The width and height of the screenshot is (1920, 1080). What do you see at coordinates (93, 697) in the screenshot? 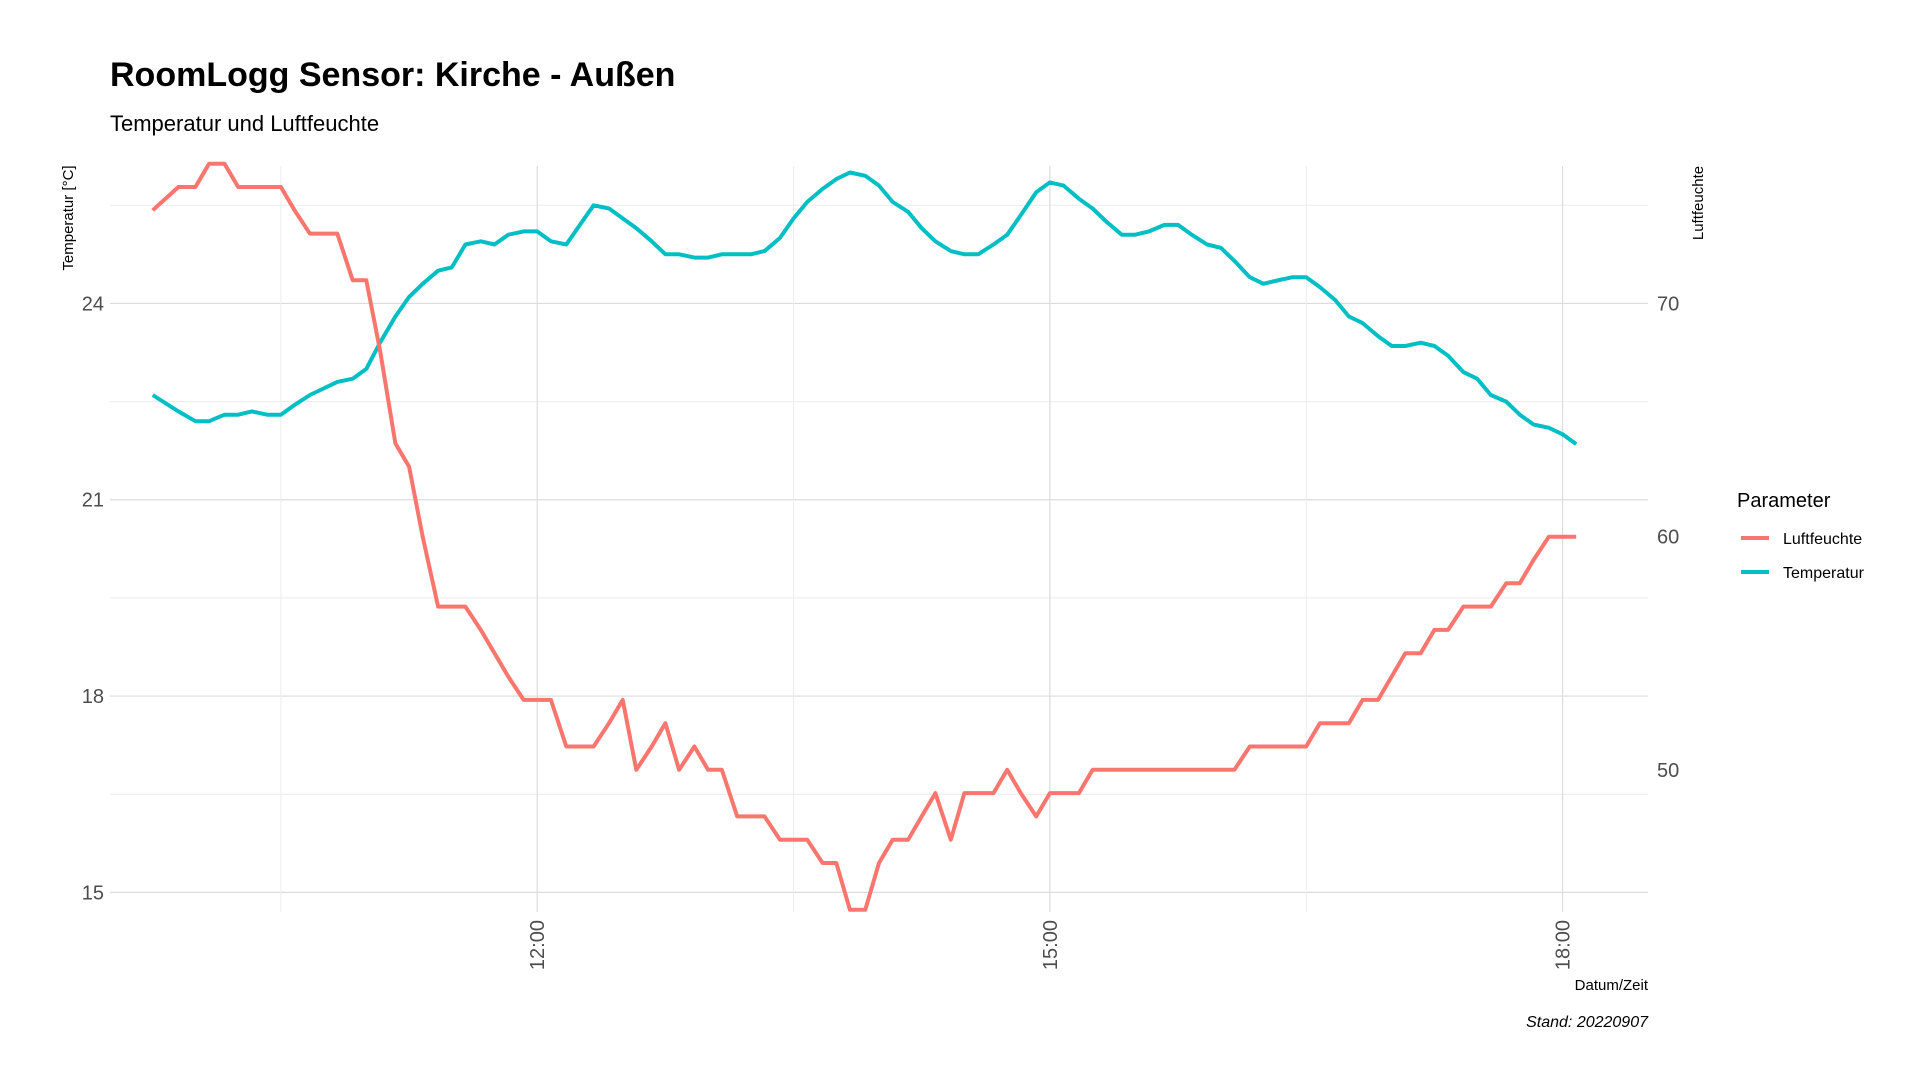
I see `y-tick-label-left: 18` at bounding box center [93, 697].